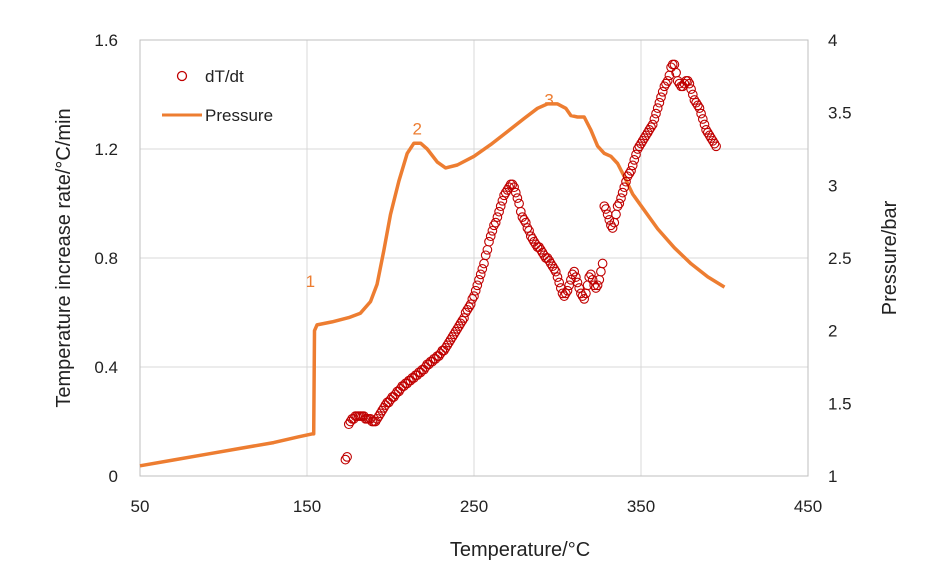 The height and width of the screenshot is (569, 947). I want to click on annotation-label: 1, so click(310, 281).